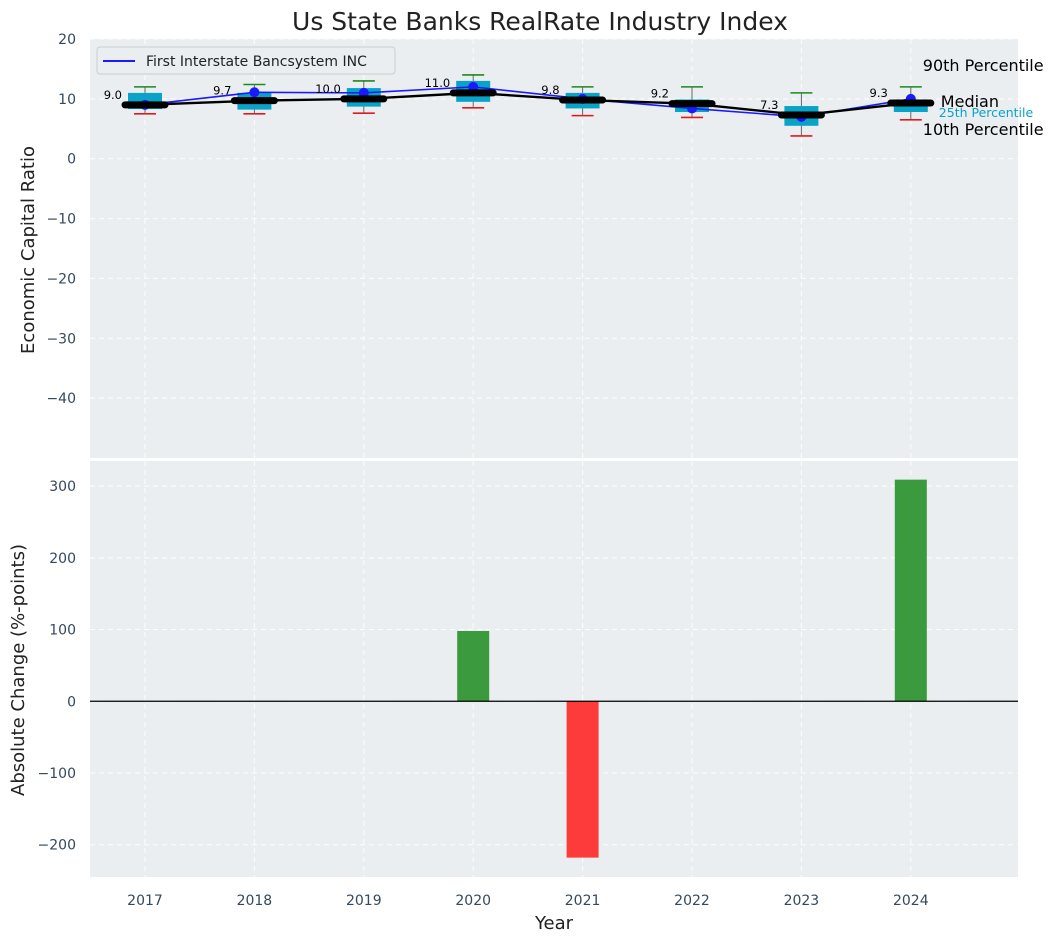 Image resolution: width=1057 pixels, height=942 pixels. Describe the element at coordinates (328, 89) in the screenshot. I see `median-value-label: 10.0` at that location.